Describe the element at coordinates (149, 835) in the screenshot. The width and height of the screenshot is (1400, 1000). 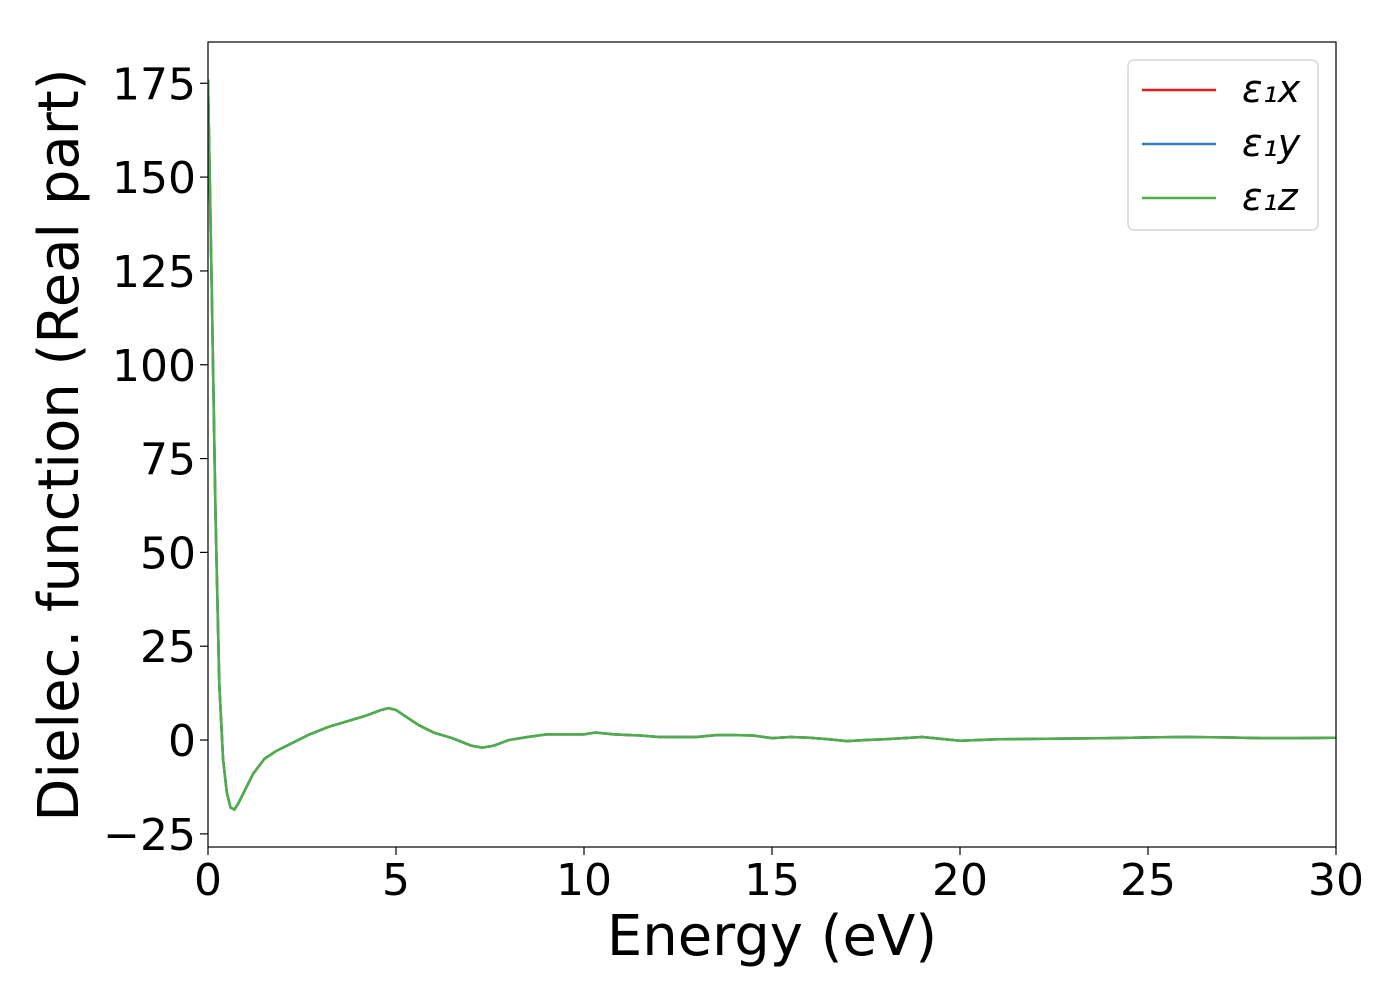
I see `y-tick-label: −25` at that location.